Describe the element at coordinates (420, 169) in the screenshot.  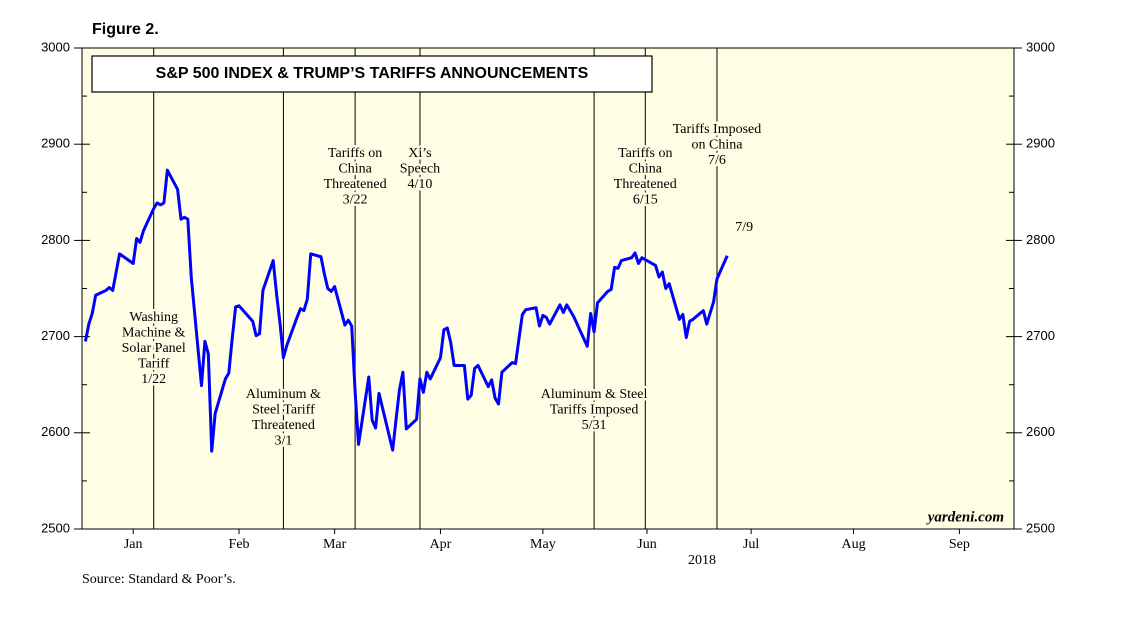
I see `annotation-text: Speech` at that location.